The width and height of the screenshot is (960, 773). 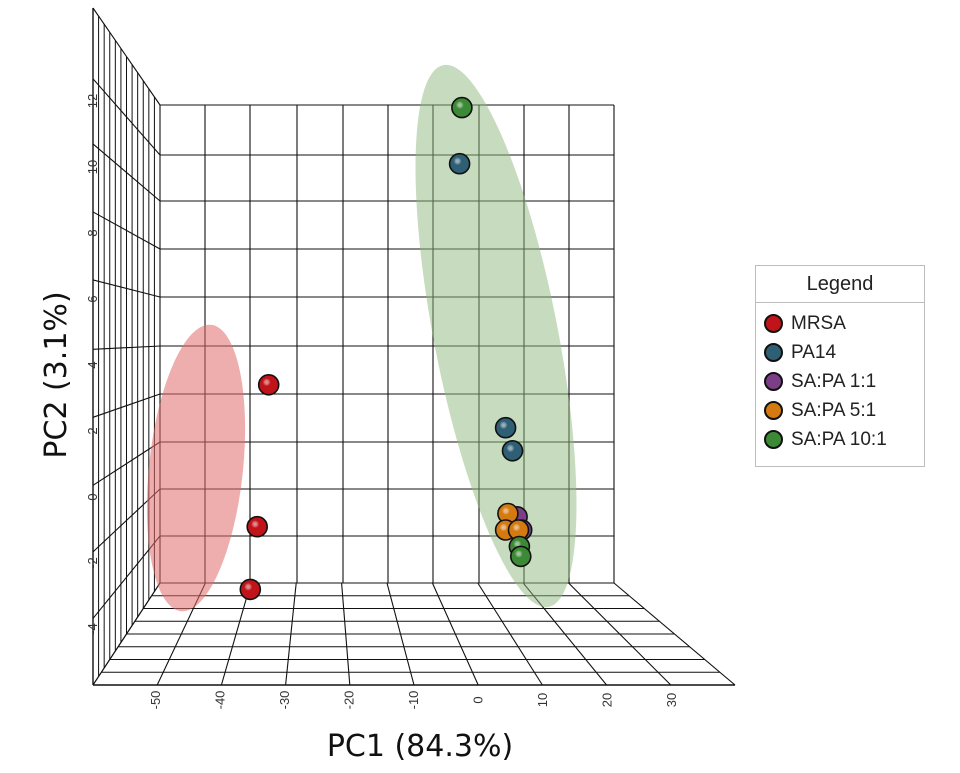 I want to click on x-tick-label: -40, so click(x=220, y=700).